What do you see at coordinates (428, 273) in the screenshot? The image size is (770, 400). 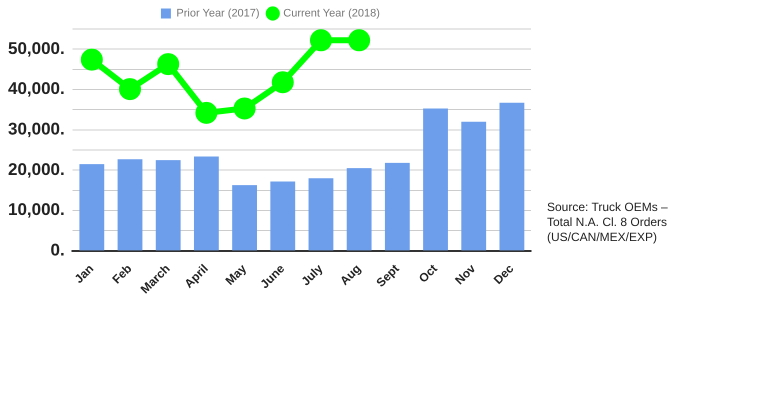 I see `x-tick-label: Oct` at bounding box center [428, 273].